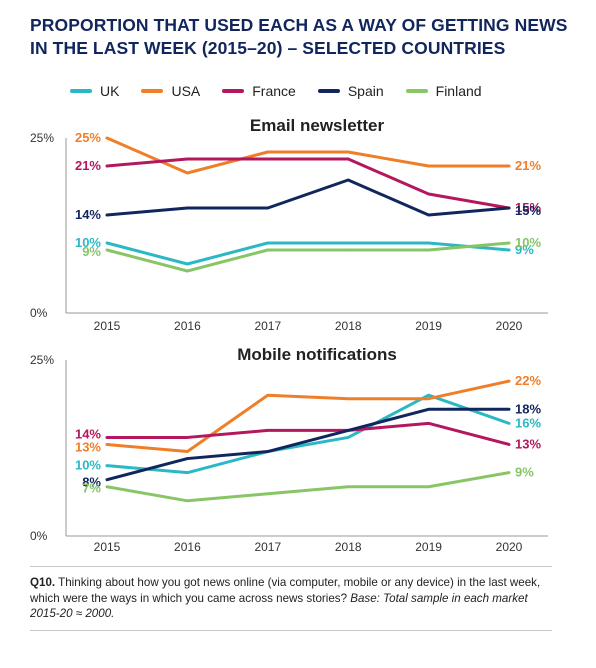  What do you see at coordinates (187, 326) in the screenshot?
I see `x-tick-label: 2016` at bounding box center [187, 326].